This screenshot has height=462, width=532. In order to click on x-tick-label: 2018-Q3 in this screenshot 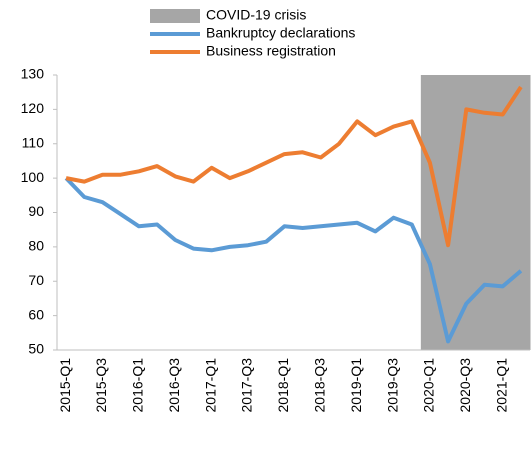, I will do `click(319, 385)`.